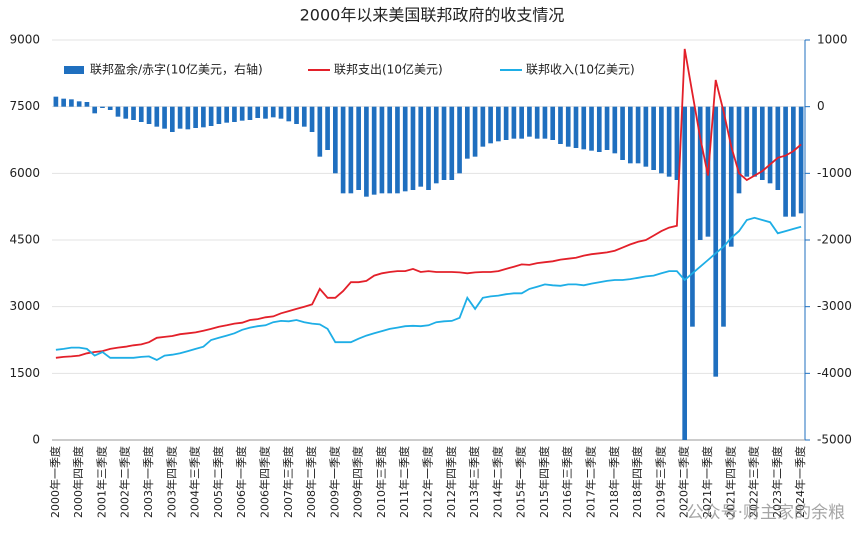  Describe the element at coordinates (428, 482) in the screenshot. I see `x-tick-label: 2012年一季度` at that location.